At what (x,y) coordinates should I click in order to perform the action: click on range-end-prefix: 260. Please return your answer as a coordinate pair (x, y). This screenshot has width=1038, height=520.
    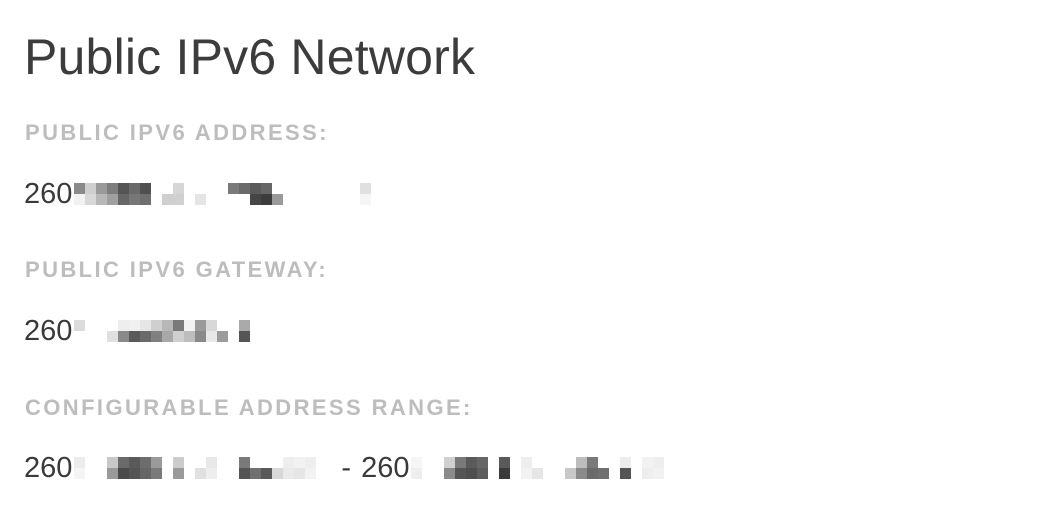
    Looking at the image, I should click on (385, 467).